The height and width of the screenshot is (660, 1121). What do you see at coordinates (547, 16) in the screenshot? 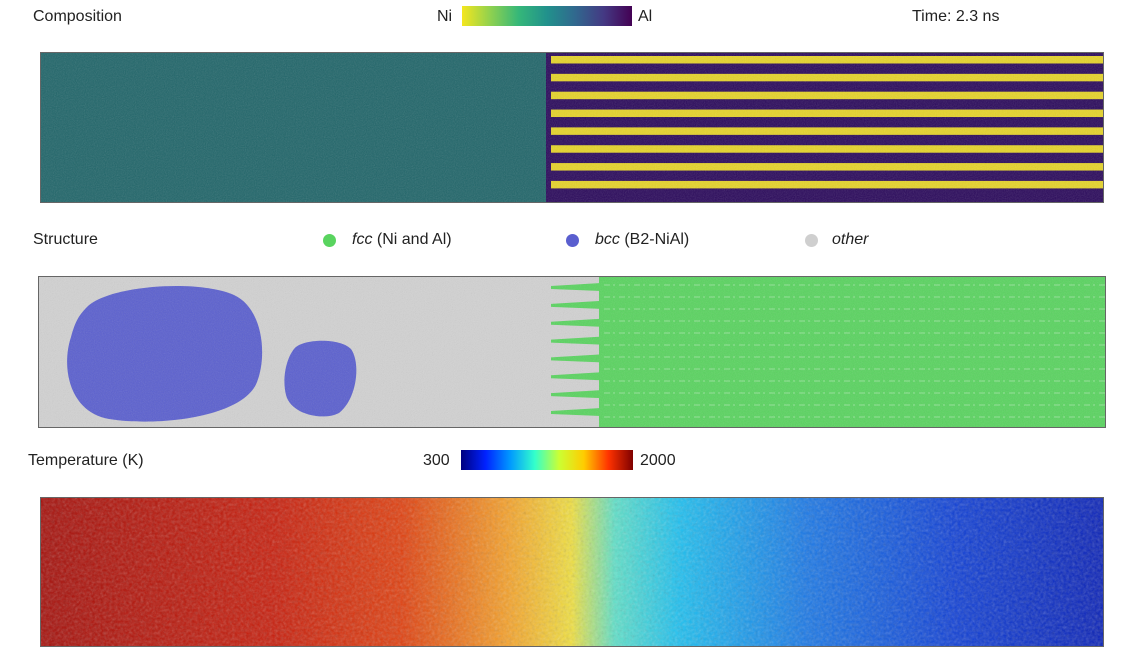
I see `composition-colorbar` at bounding box center [547, 16].